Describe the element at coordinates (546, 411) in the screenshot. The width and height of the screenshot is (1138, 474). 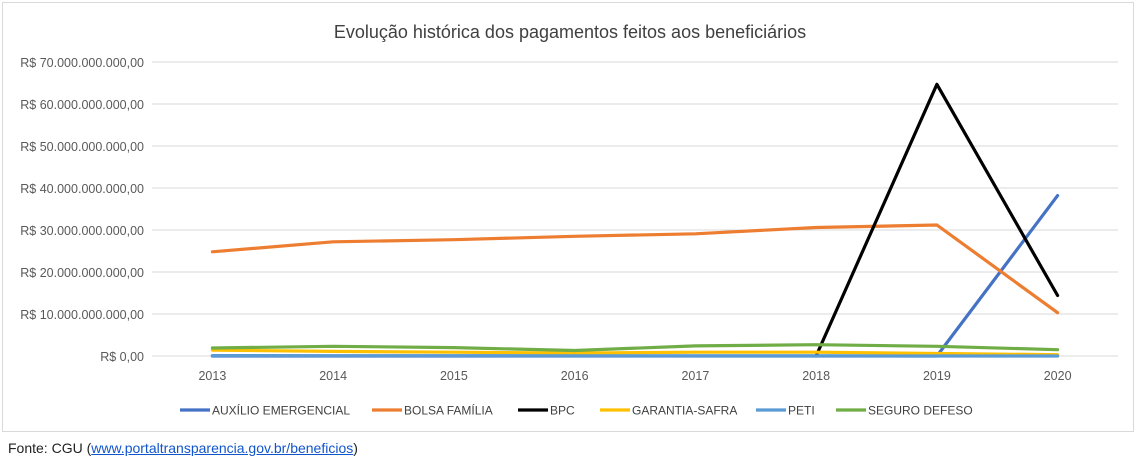
I see `legend-item: BPC` at that location.